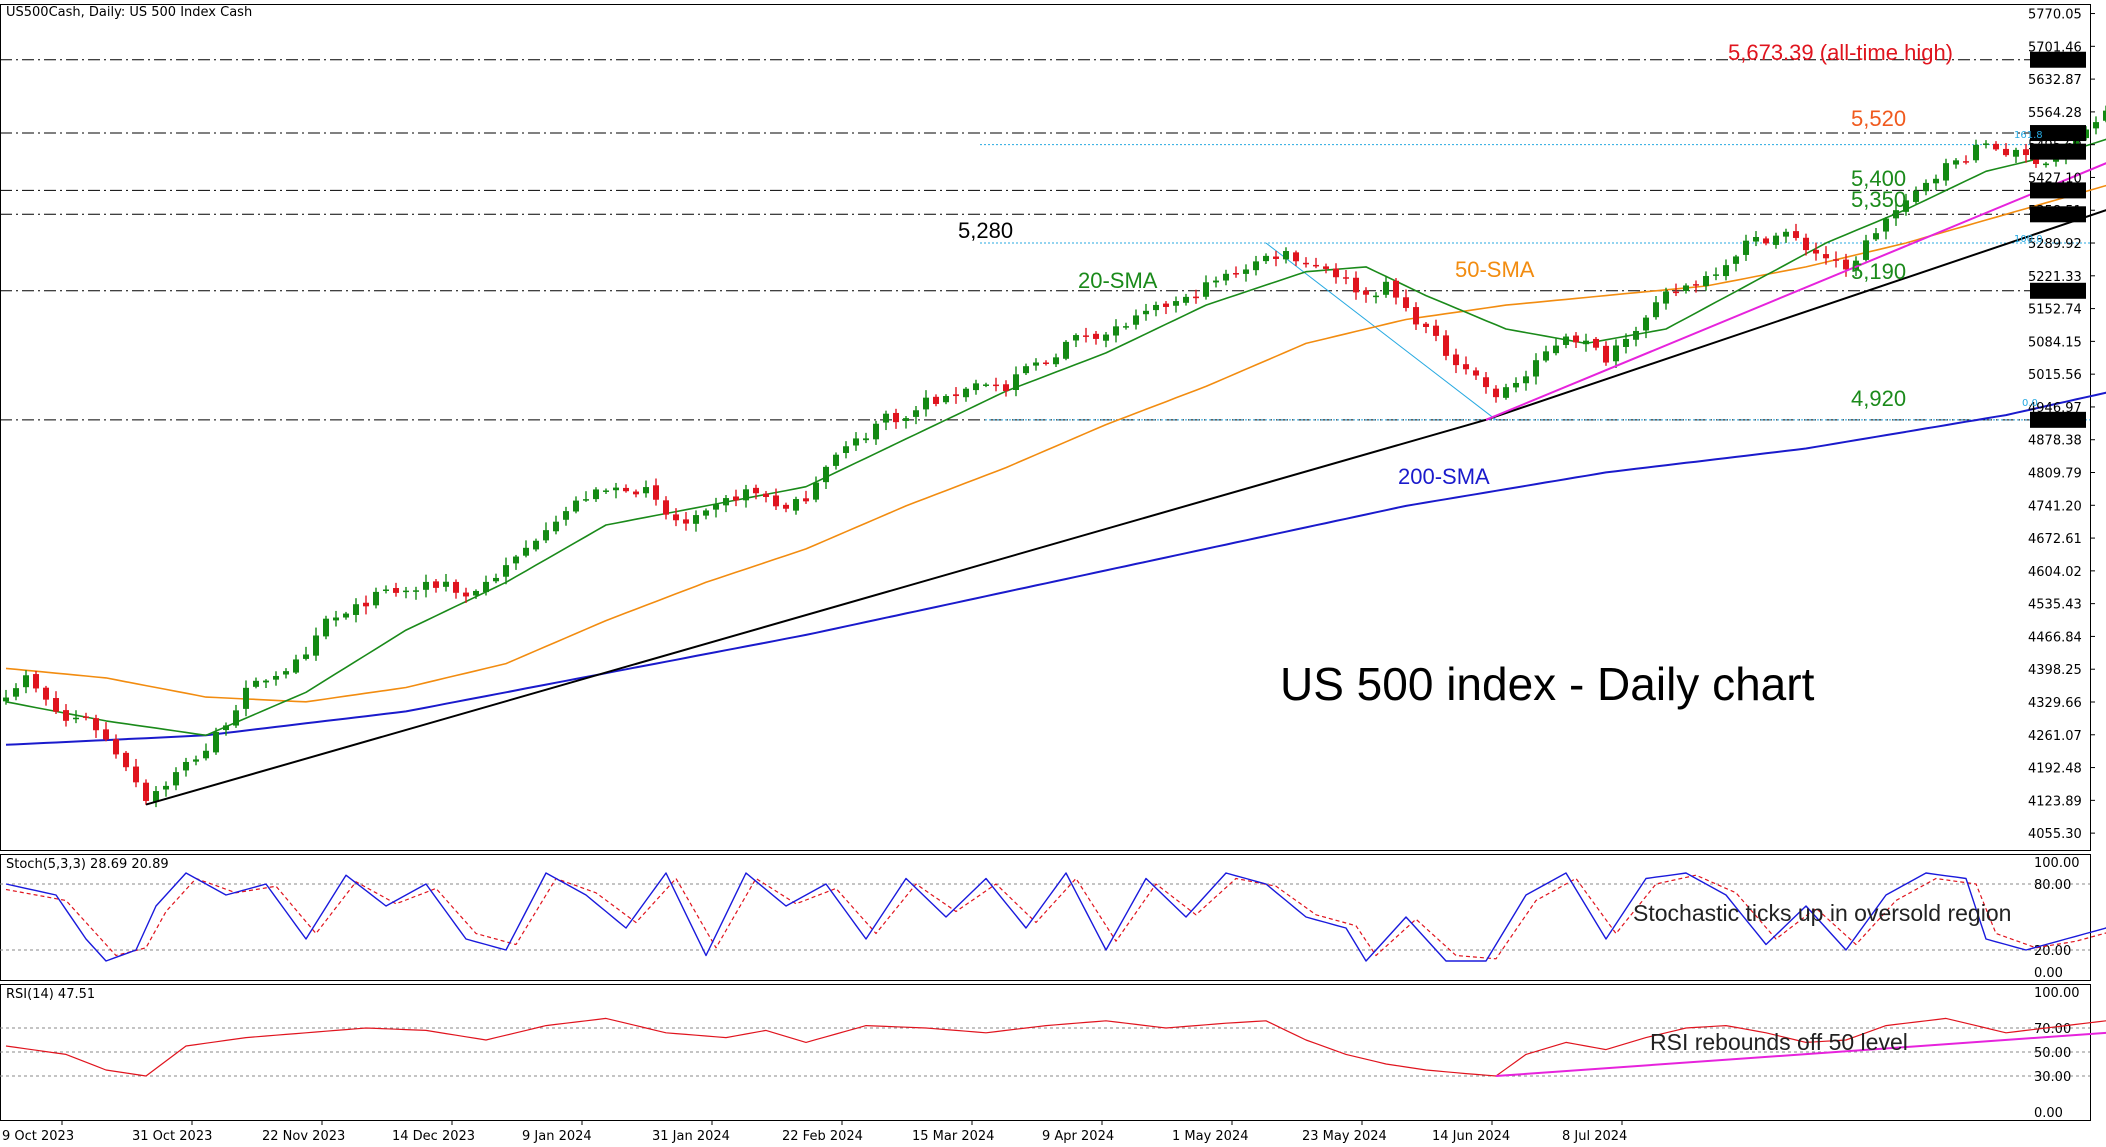 This screenshot has width=2106, height=1147. Describe the element at coordinates (2060, 134) in the screenshot. I see `price-tag-label: 5520.00` at that location.